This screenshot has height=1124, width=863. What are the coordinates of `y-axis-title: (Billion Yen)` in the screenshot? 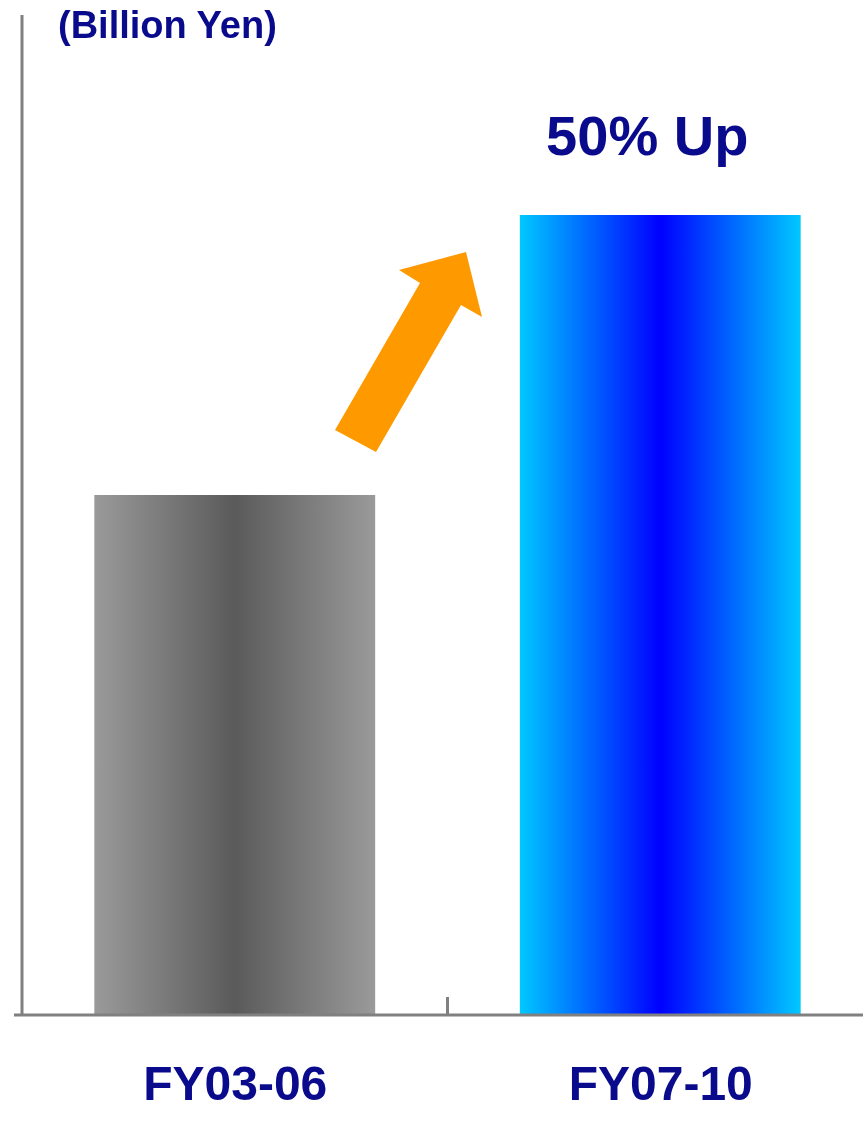 It's located at (167, 25).